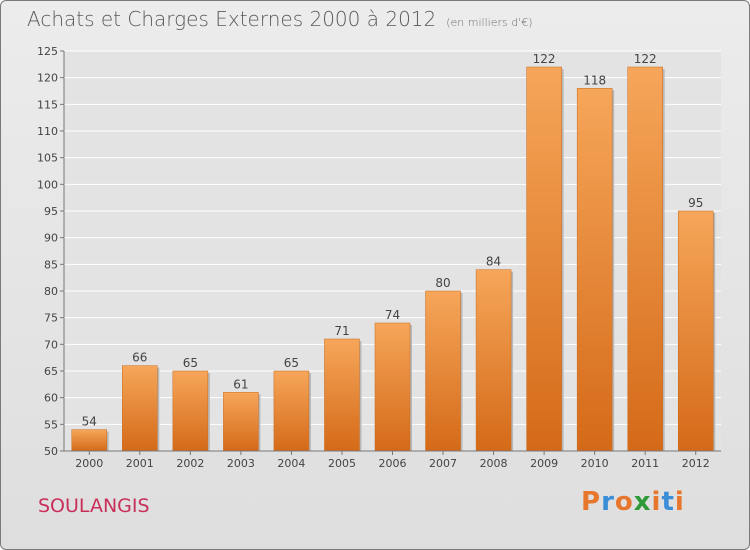  I want to click on x-tick-label-2010: 2010, so click(595, 463).